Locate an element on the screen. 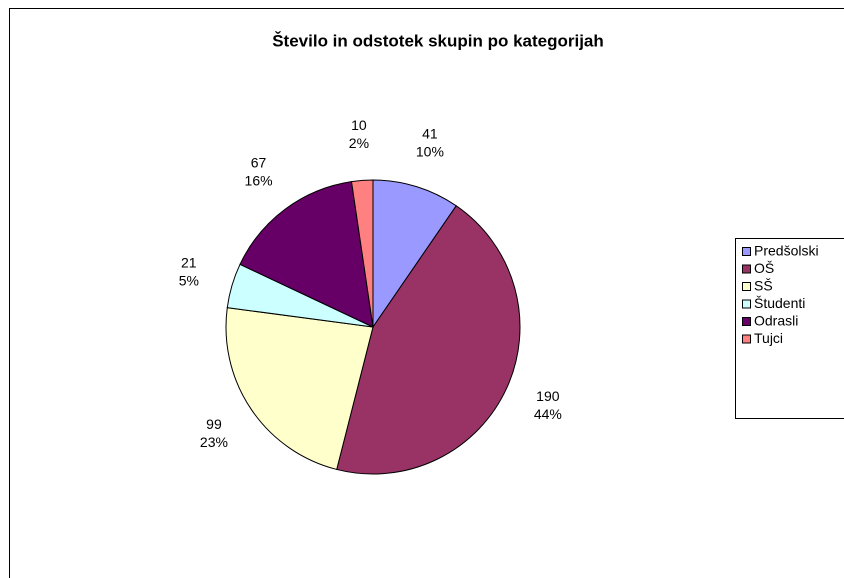 This screenshot has height=578, width=844. legend-label: Tujci is located at coordinates (768, 338).